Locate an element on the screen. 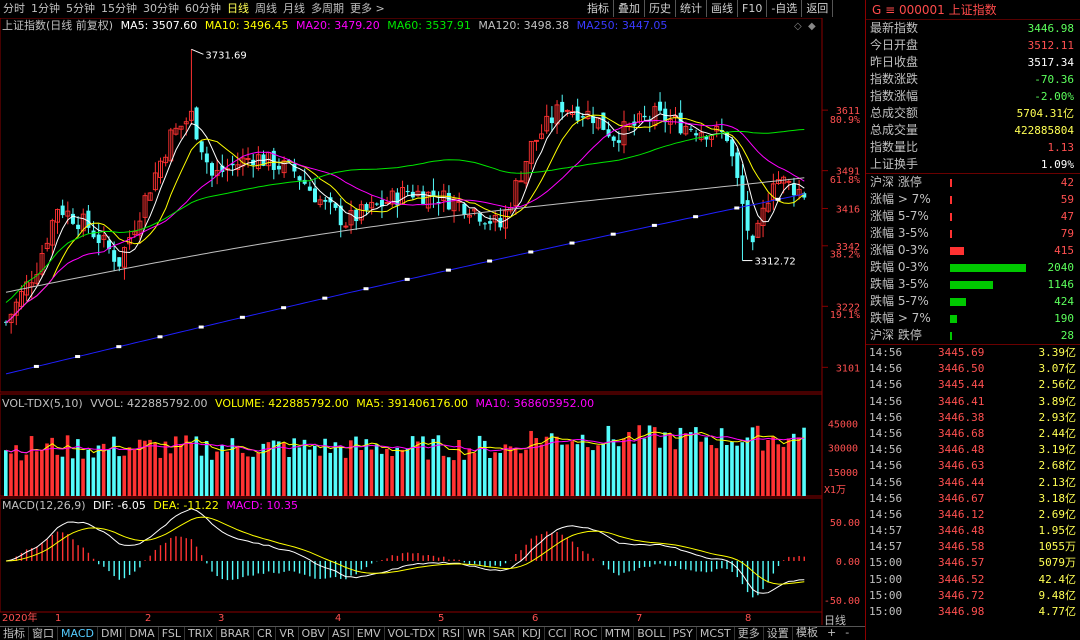 The image size is (1080, 640). indicator-tab-12: EMV is located at coordinates (369, 633).